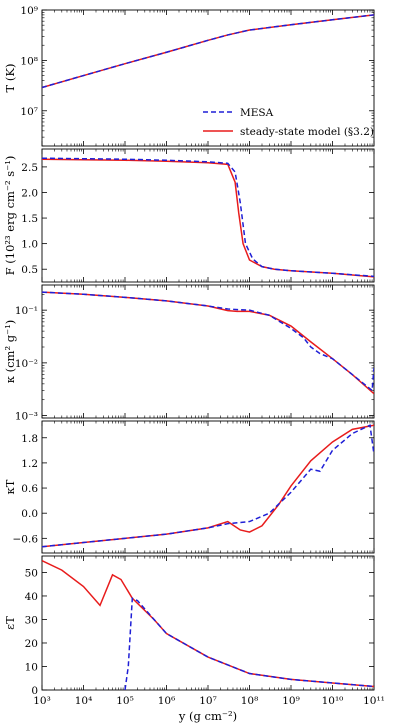 Image resolution: width=415 pixels, height=727 pixels. What do you see at coordinates (167, 701) in the screenshot?
I see `x-tick-label: 10⁶` at bounding box center [167, 701].